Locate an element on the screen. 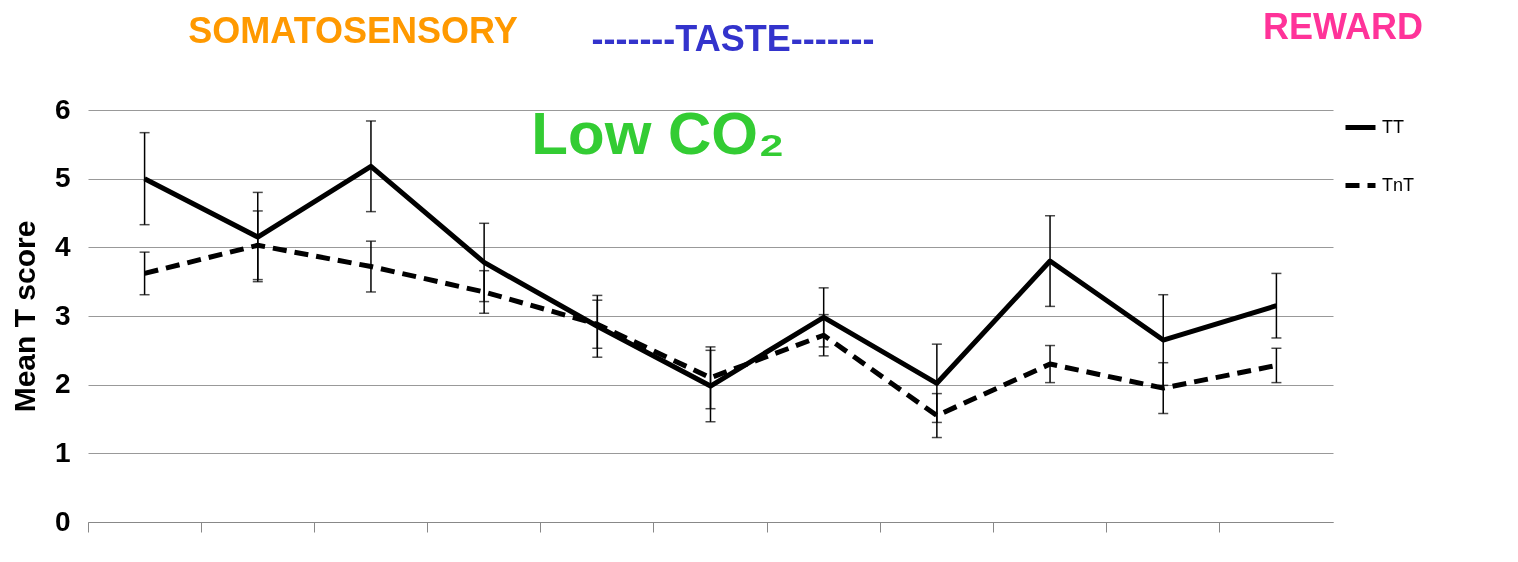  y-tick-label: 5 is located at coordinates (62, 178).